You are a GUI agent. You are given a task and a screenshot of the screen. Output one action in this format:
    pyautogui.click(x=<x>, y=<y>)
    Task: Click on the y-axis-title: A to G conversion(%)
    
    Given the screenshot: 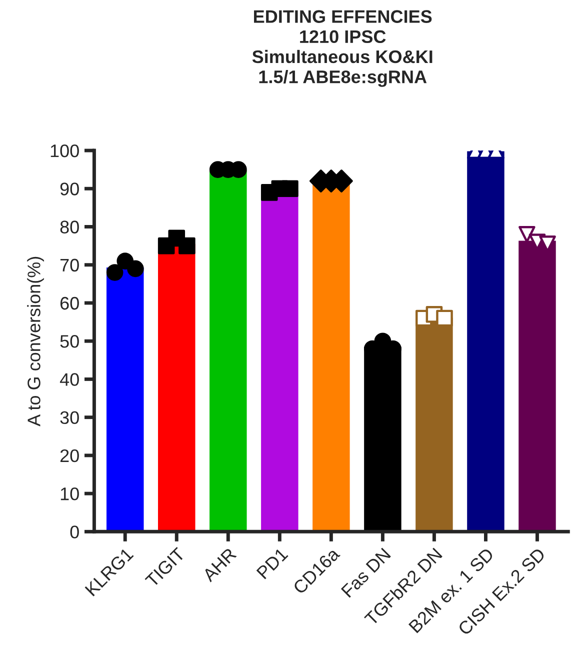 What is the action you would take?
    pyautogui.click(x=35, y=341)
    